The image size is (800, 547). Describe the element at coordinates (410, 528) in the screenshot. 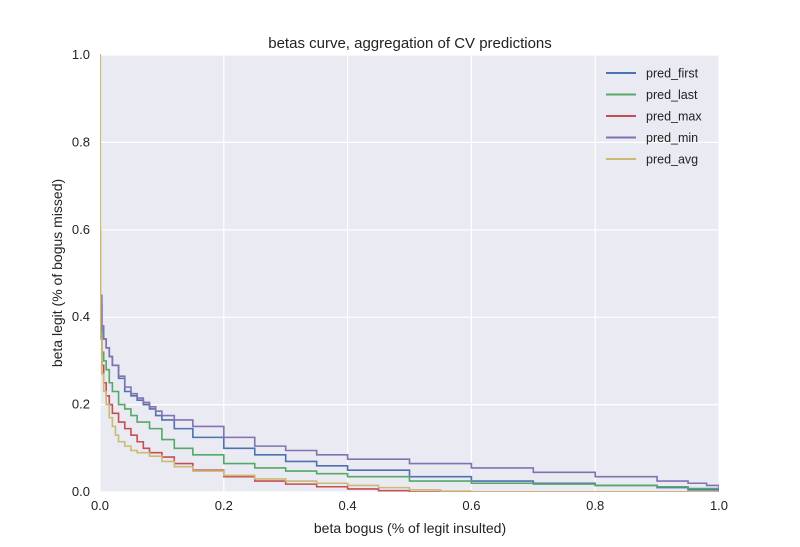

I see `x-axis-label: beta bogus (% of legit insulted)` at that location.